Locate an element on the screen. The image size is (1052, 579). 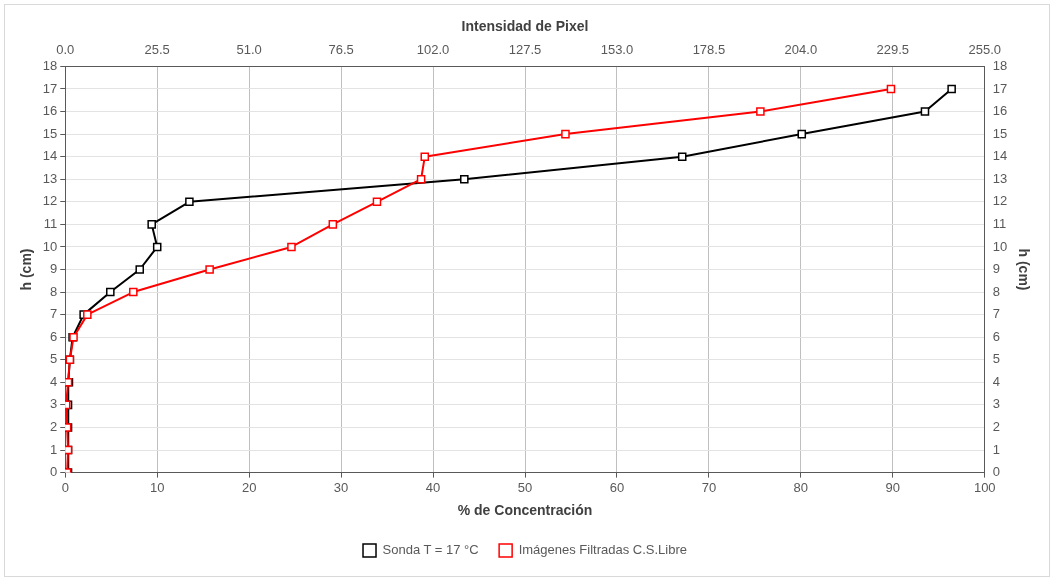
x-axis-title: % de Concentración is located at coordinates (525, 510).